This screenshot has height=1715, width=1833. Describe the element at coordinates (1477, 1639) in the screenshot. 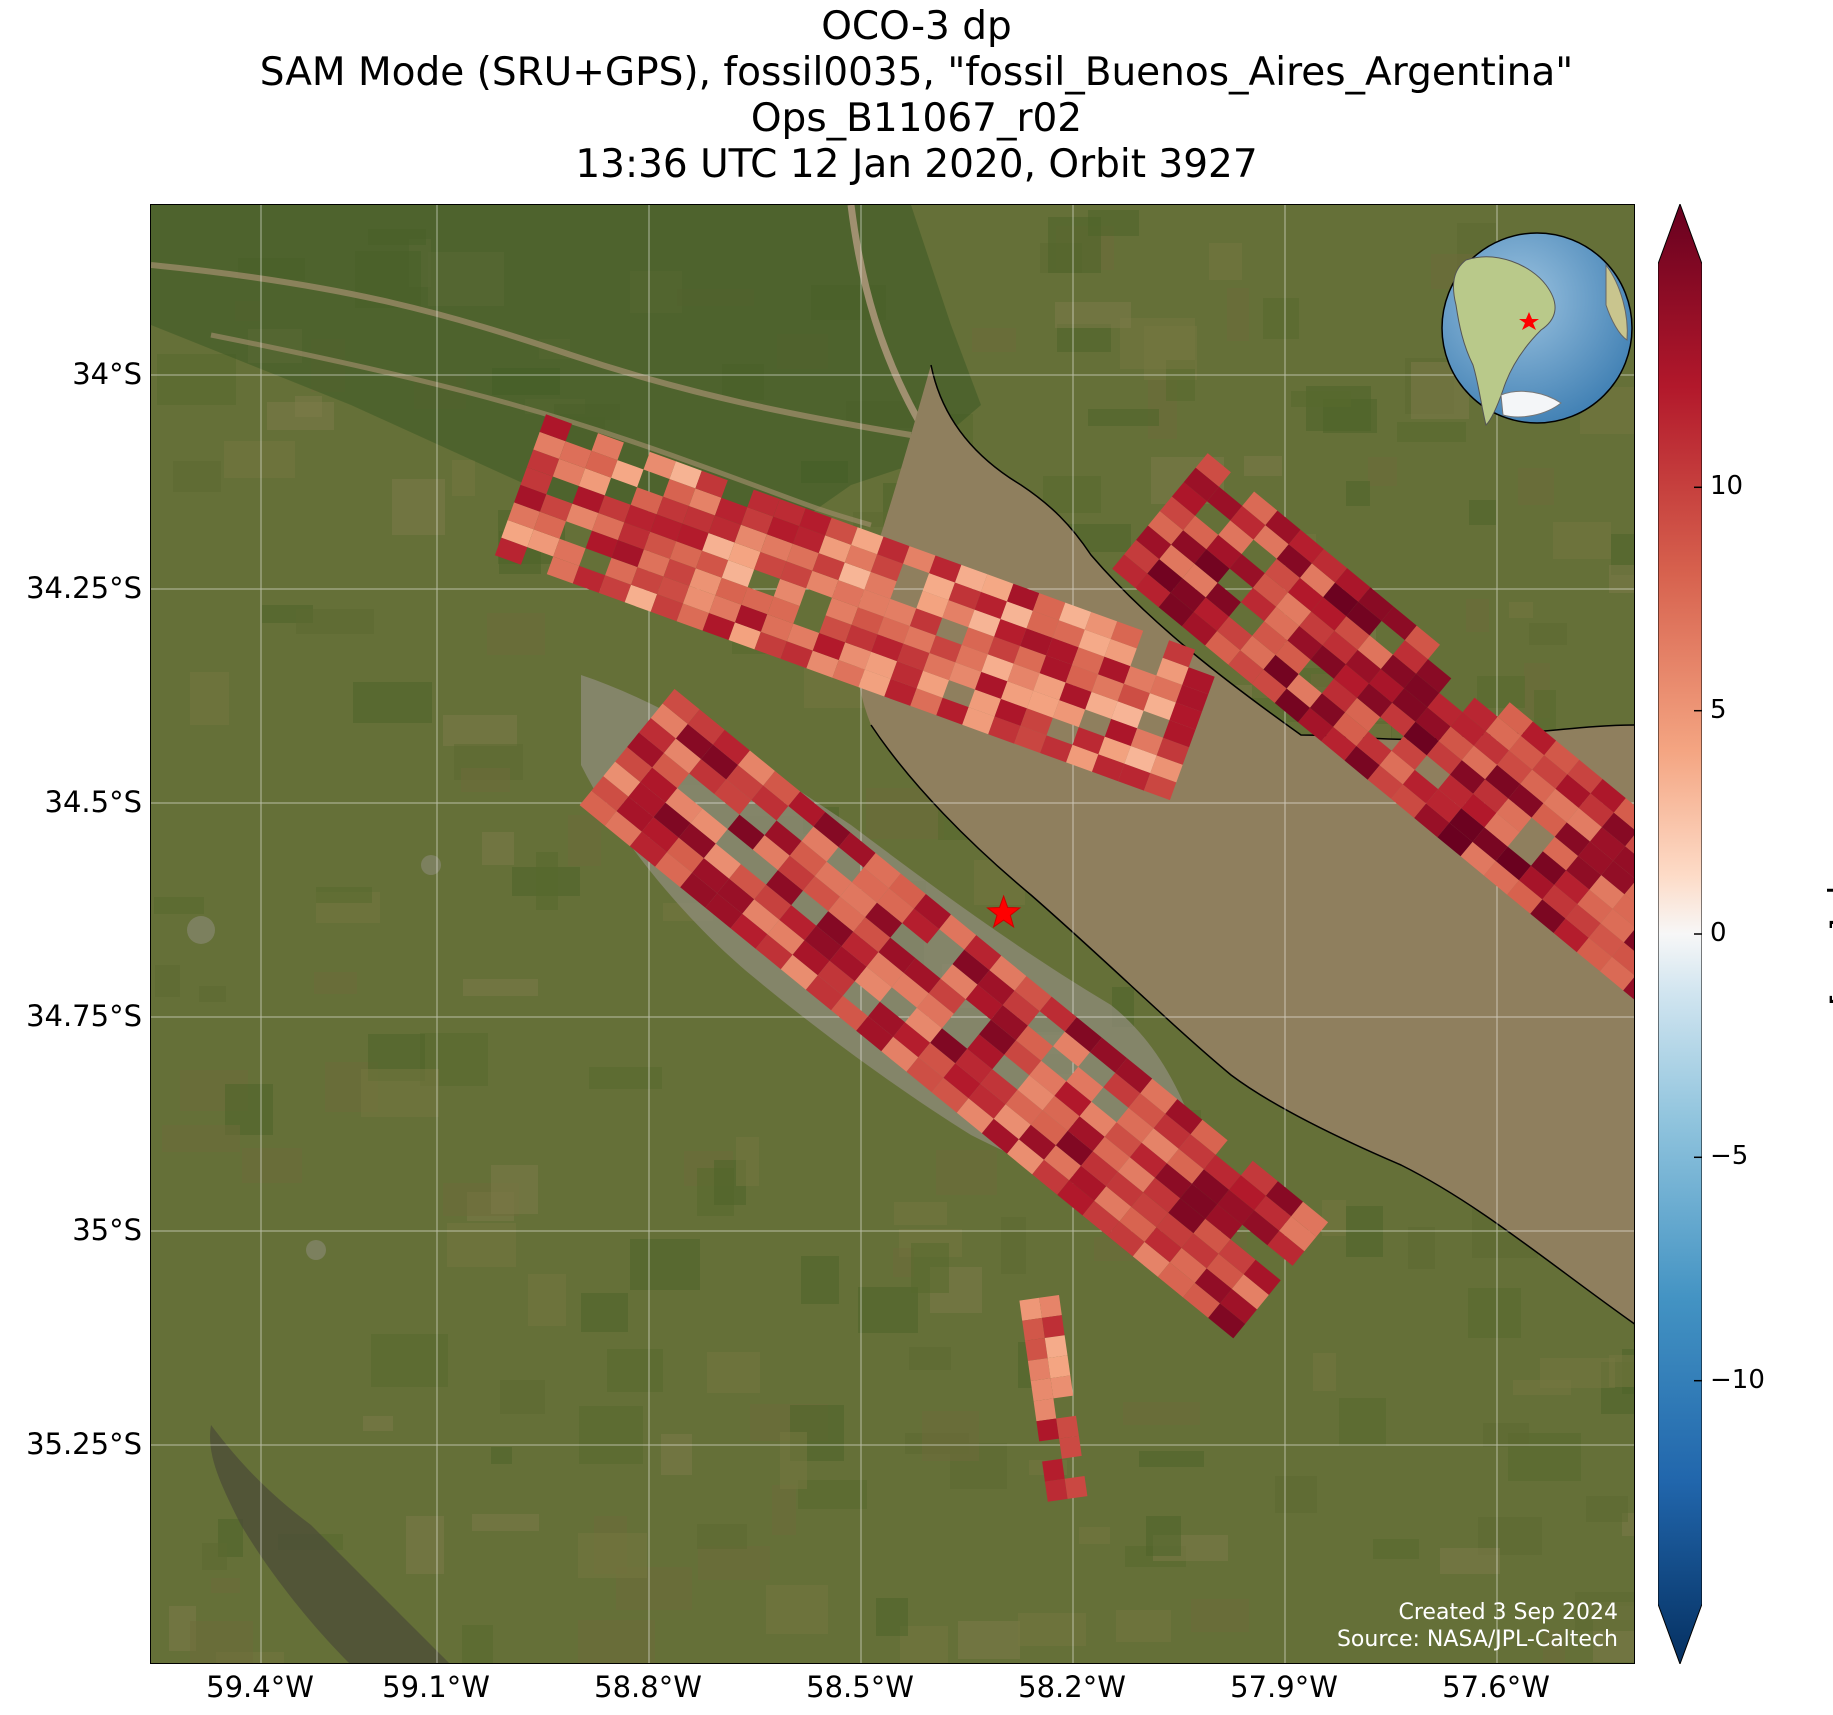

I see `source-credit: Source: NASA/JPL-Caltech` at that location.